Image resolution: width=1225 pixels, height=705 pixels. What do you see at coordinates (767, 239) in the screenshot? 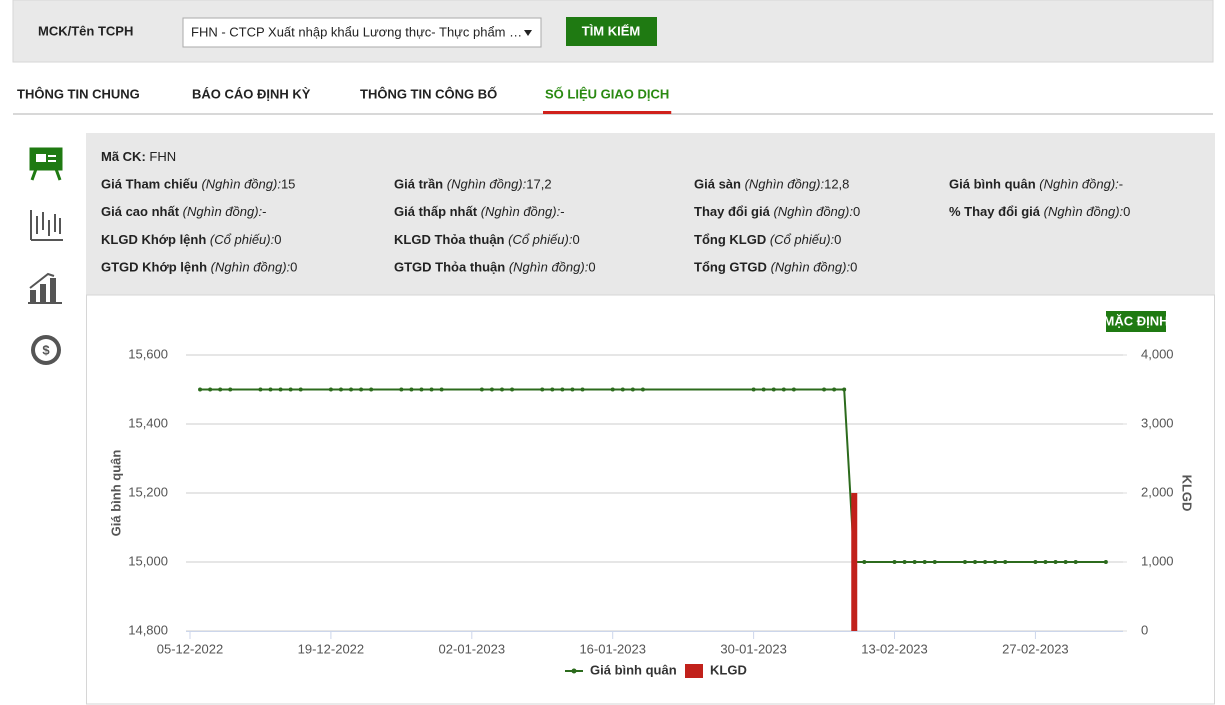
I see `info-field: Tổng KLGD (Cổ phiếu):0` at bounding box center [767, 239].